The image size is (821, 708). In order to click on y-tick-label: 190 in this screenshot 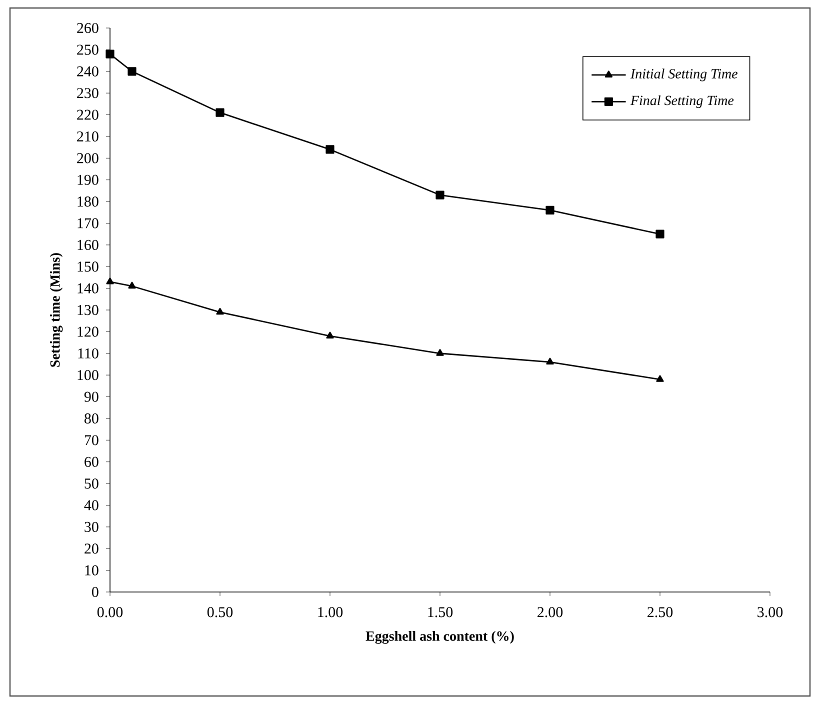, I will do `click(88, 179)`.